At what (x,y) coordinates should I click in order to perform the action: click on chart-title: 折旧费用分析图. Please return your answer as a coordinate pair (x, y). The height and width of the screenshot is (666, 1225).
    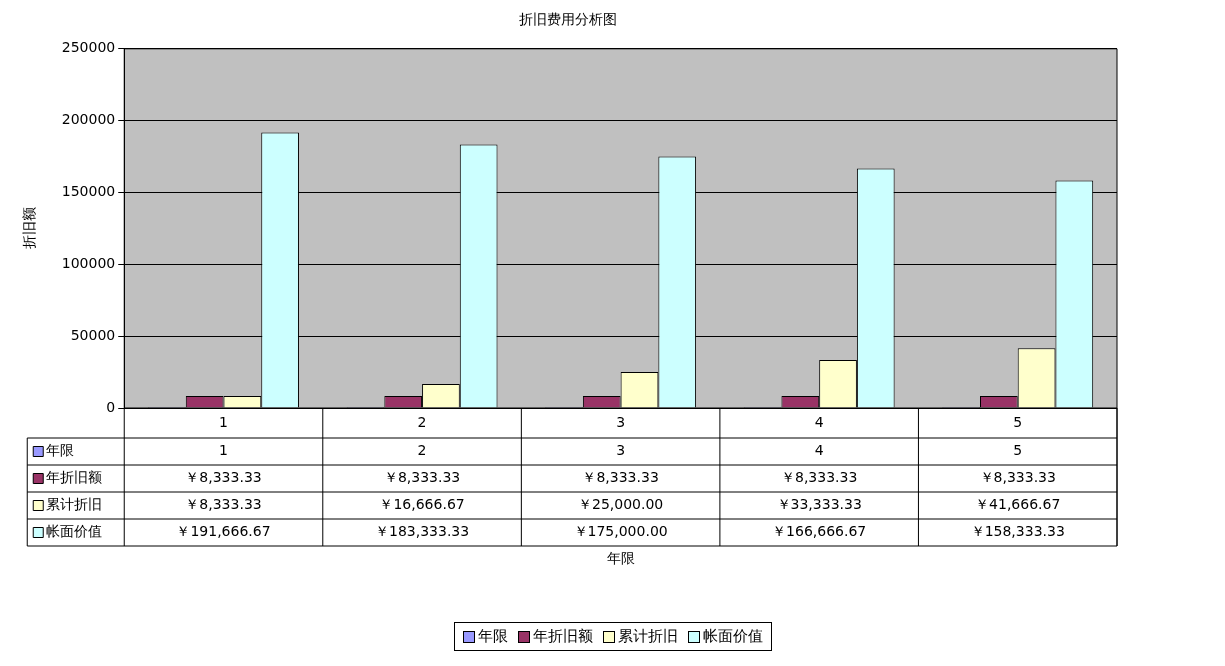
    Looking at the image, I should click on (567, 19).